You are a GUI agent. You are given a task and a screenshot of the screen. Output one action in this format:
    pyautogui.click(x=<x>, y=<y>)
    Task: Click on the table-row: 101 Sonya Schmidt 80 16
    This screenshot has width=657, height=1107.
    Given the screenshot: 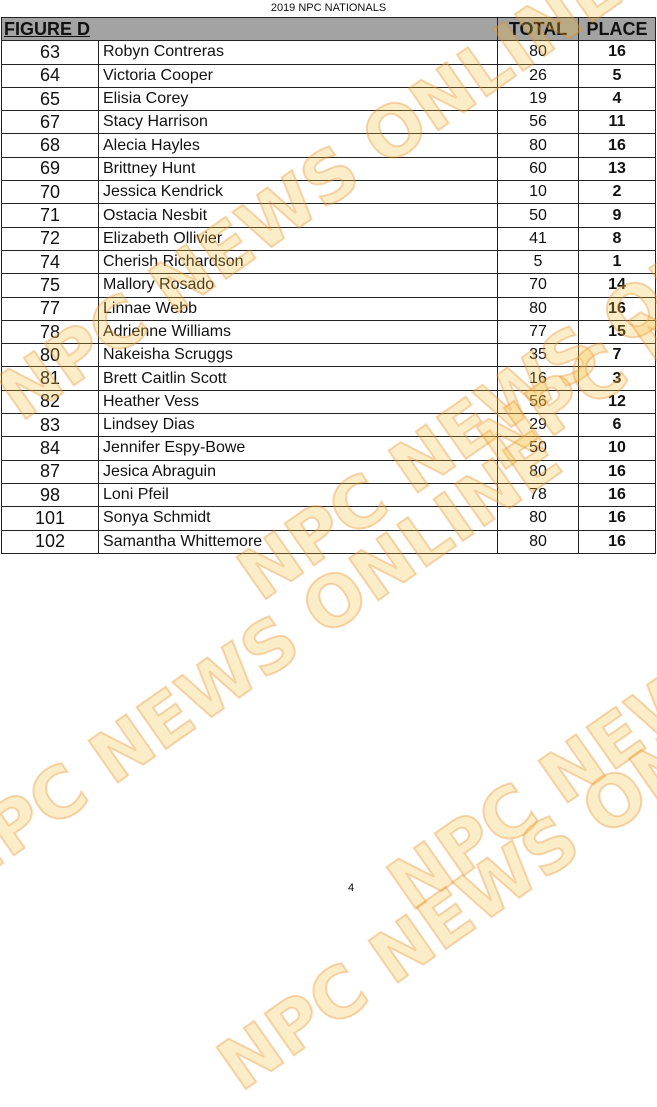 What is the action you would take?
    pyautogui.click(x=328, y=518)
    